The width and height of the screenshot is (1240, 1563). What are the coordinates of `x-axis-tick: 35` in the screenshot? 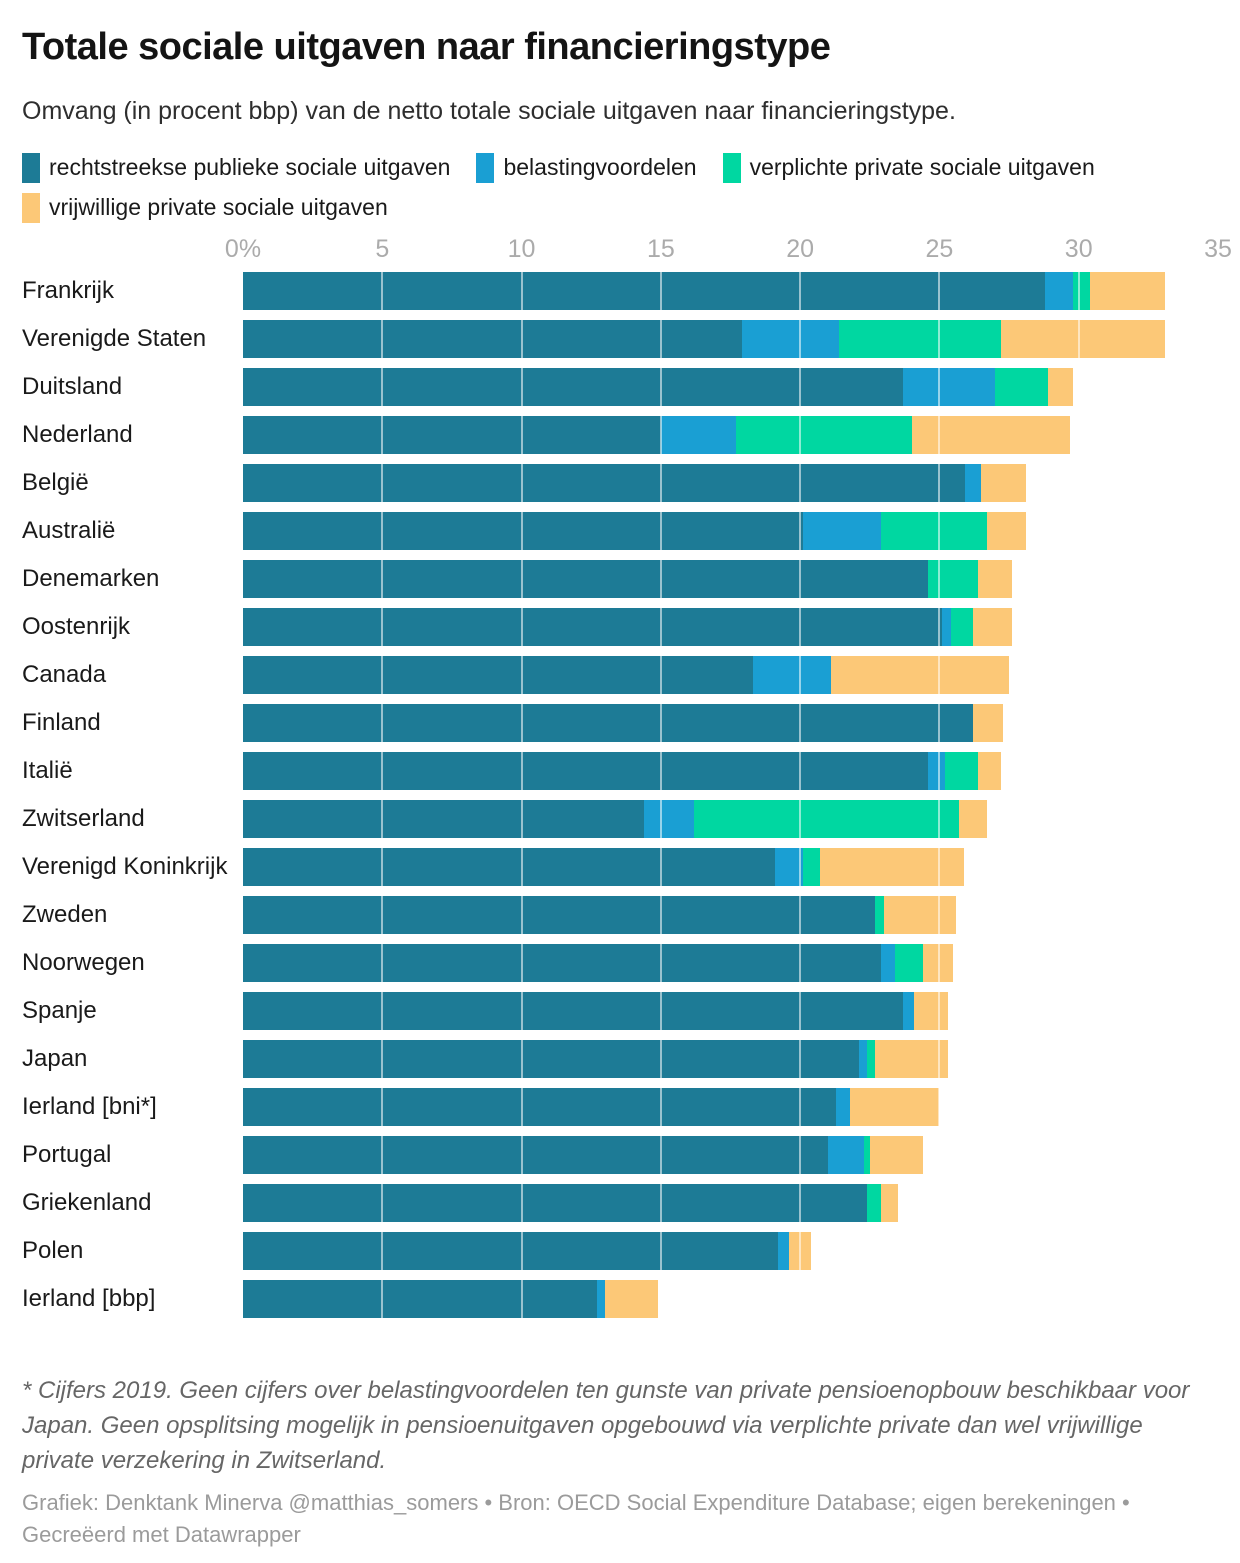 It's located at (1218, 248).